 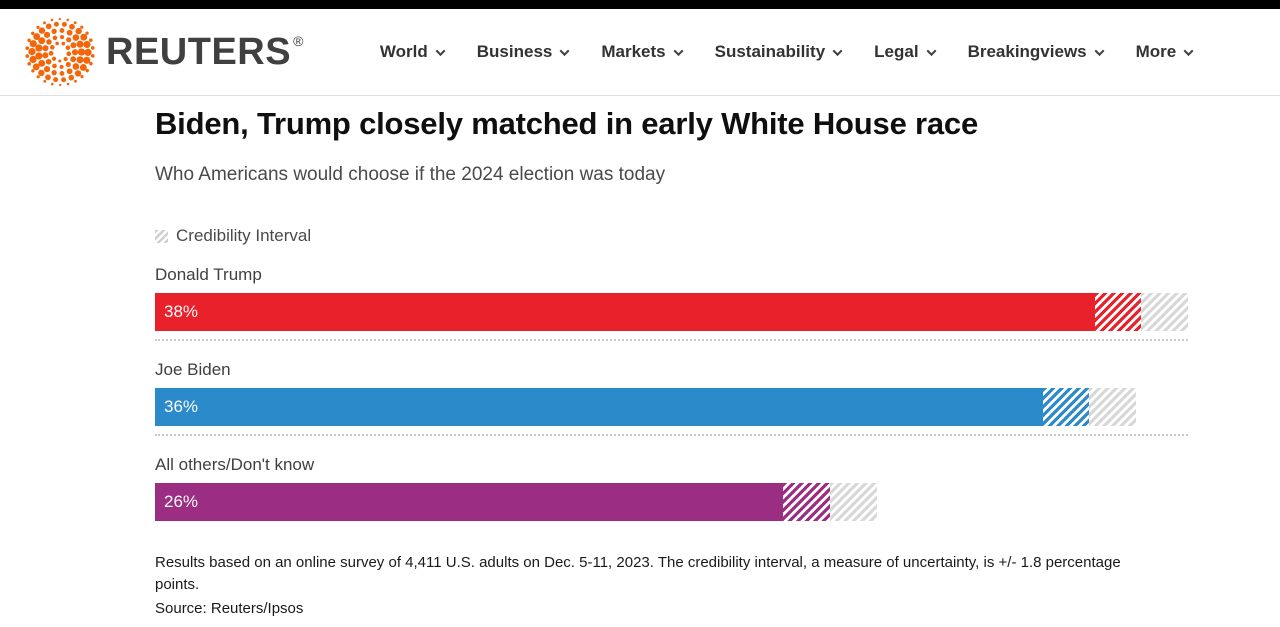 I want to click on nav-label: More, so click(x=1156, y=51).